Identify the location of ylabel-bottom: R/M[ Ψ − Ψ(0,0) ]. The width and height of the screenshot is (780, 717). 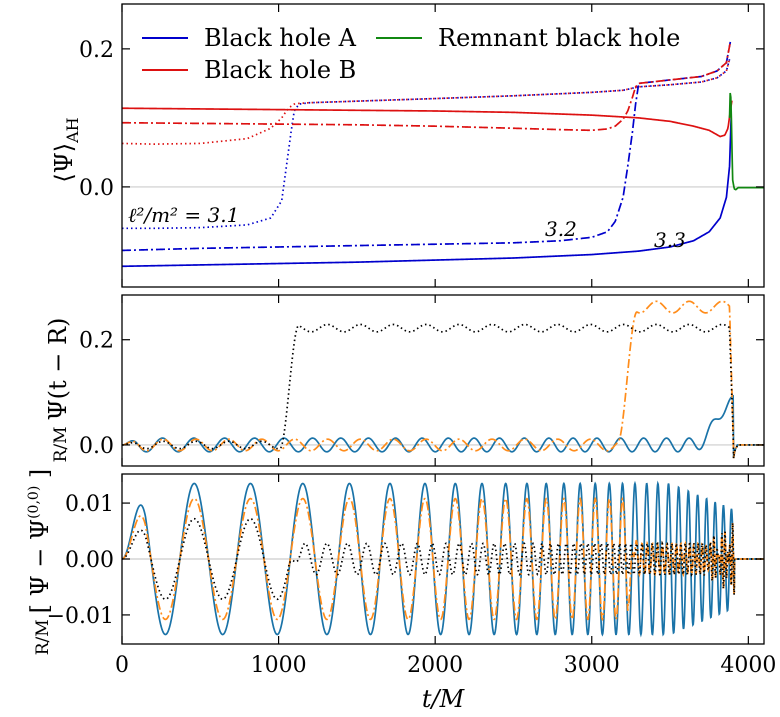
(40, 562).